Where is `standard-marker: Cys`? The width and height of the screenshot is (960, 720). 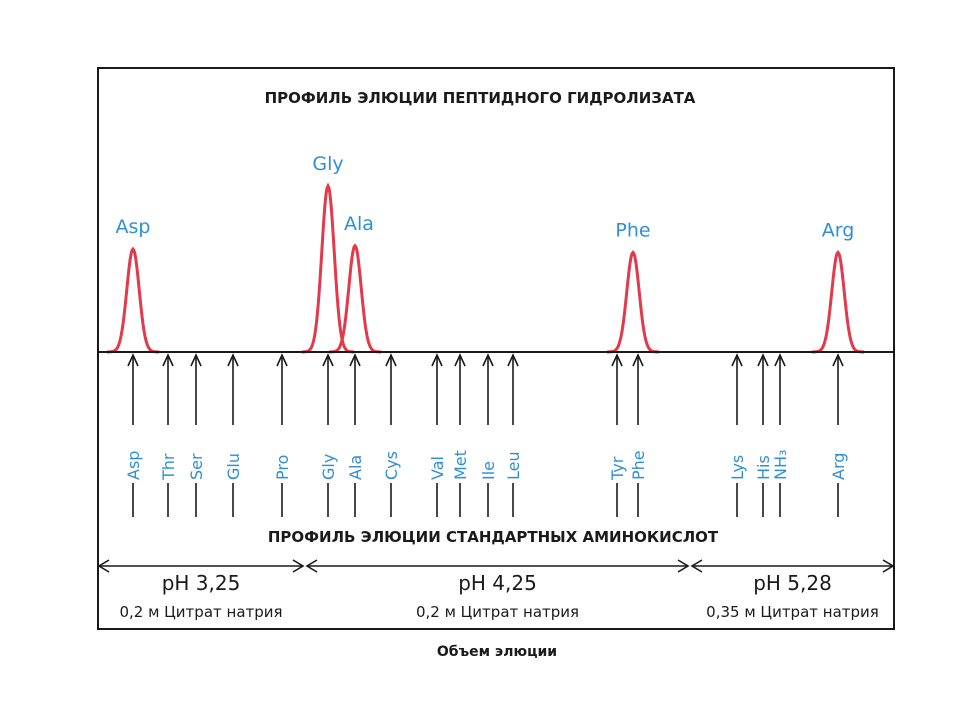 standard-marker: Cys is located at coordinates (391, 435).